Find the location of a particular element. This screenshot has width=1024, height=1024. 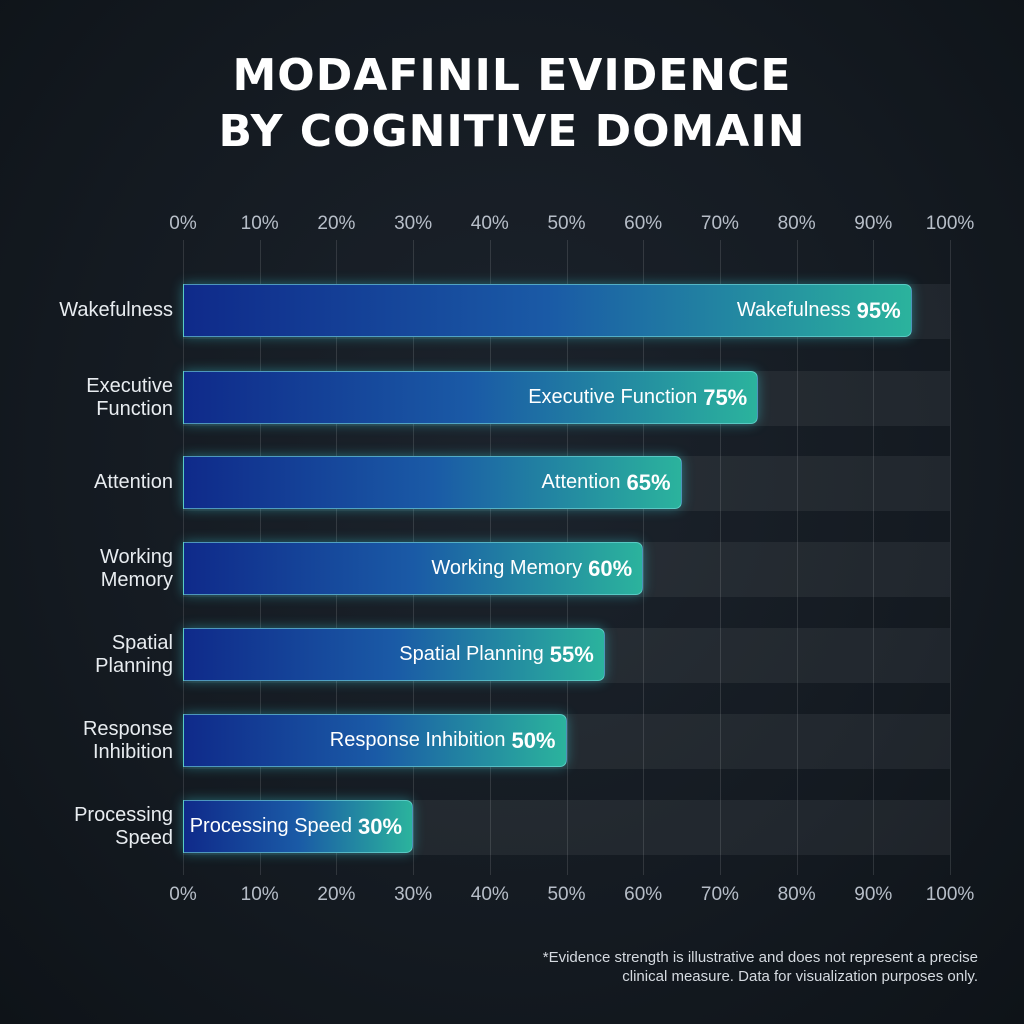

bar-value-label: 65% is located at coordinates (648, 482).